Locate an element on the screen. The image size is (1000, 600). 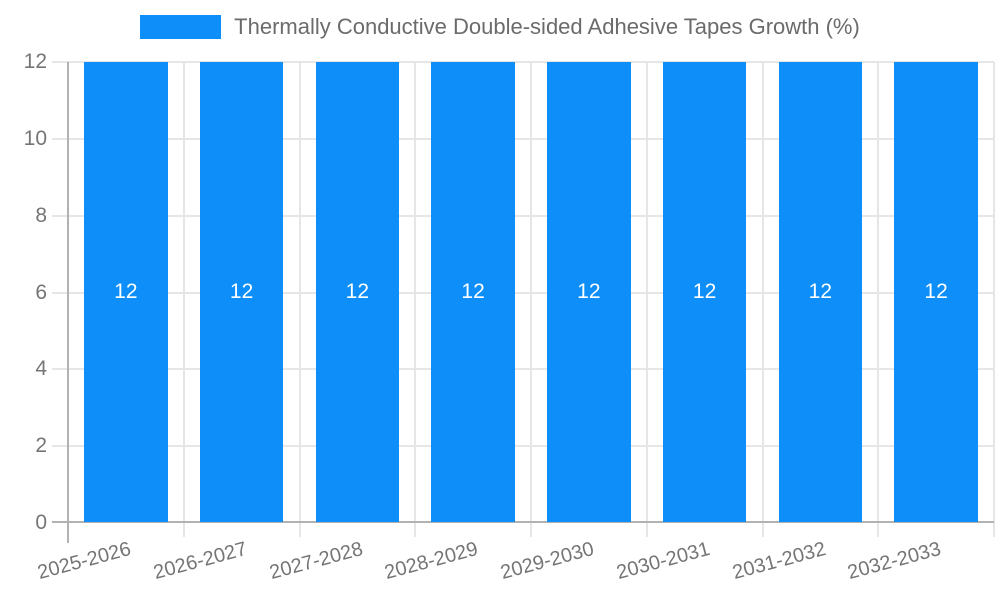
x-tick-label: 2032-2033 is located at coordinates (894, 561).